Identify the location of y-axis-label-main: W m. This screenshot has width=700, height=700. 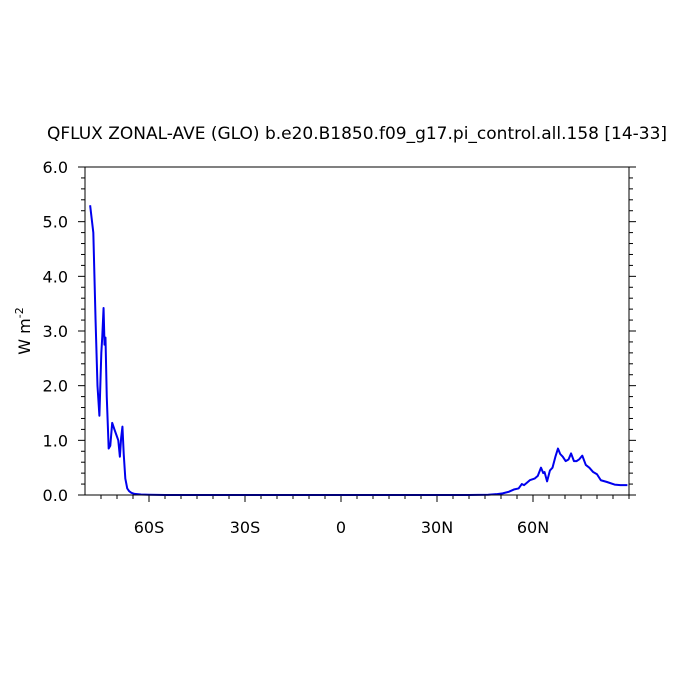
(24, 336).